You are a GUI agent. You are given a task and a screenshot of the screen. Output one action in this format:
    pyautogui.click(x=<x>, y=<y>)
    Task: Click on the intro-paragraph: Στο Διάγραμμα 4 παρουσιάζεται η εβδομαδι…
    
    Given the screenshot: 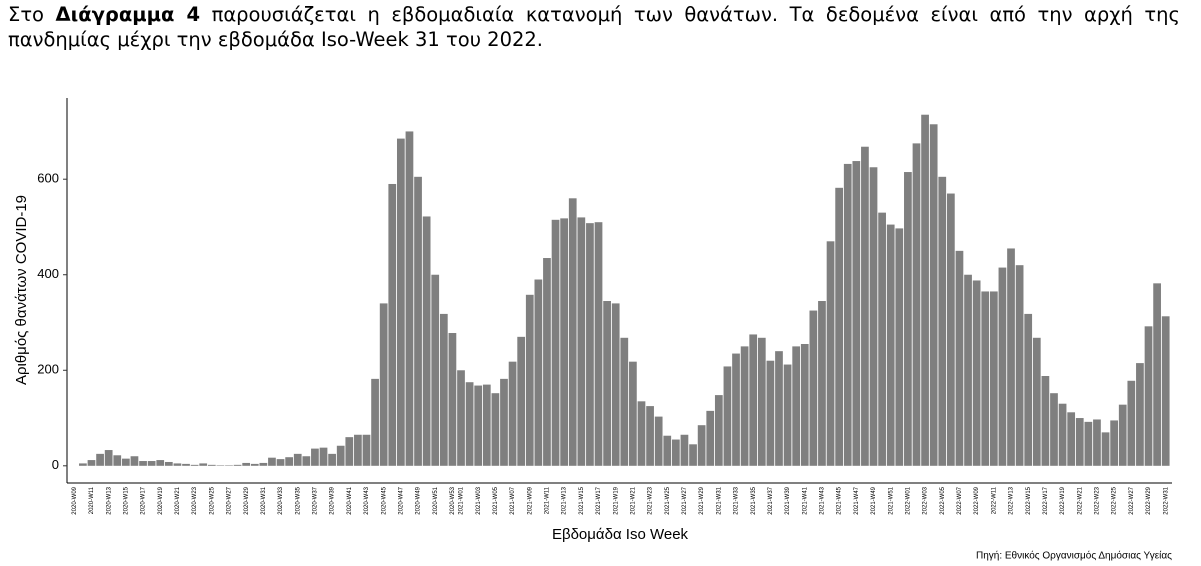 What is the action you would take?
    pyautogui.click(x=594, y=27)
    